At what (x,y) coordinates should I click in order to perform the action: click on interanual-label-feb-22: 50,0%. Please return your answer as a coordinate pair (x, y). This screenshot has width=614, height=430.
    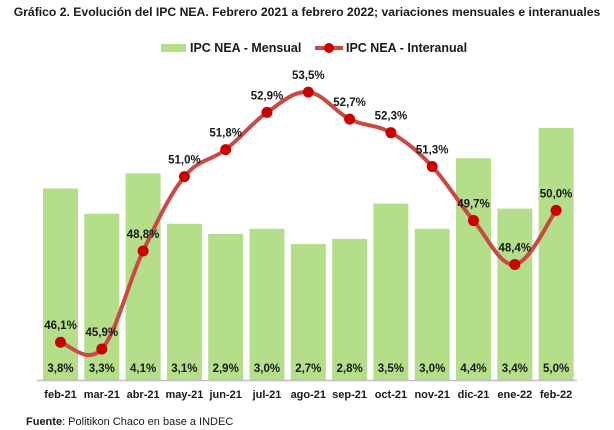
    Looking at the image, I should click on (556, 194).